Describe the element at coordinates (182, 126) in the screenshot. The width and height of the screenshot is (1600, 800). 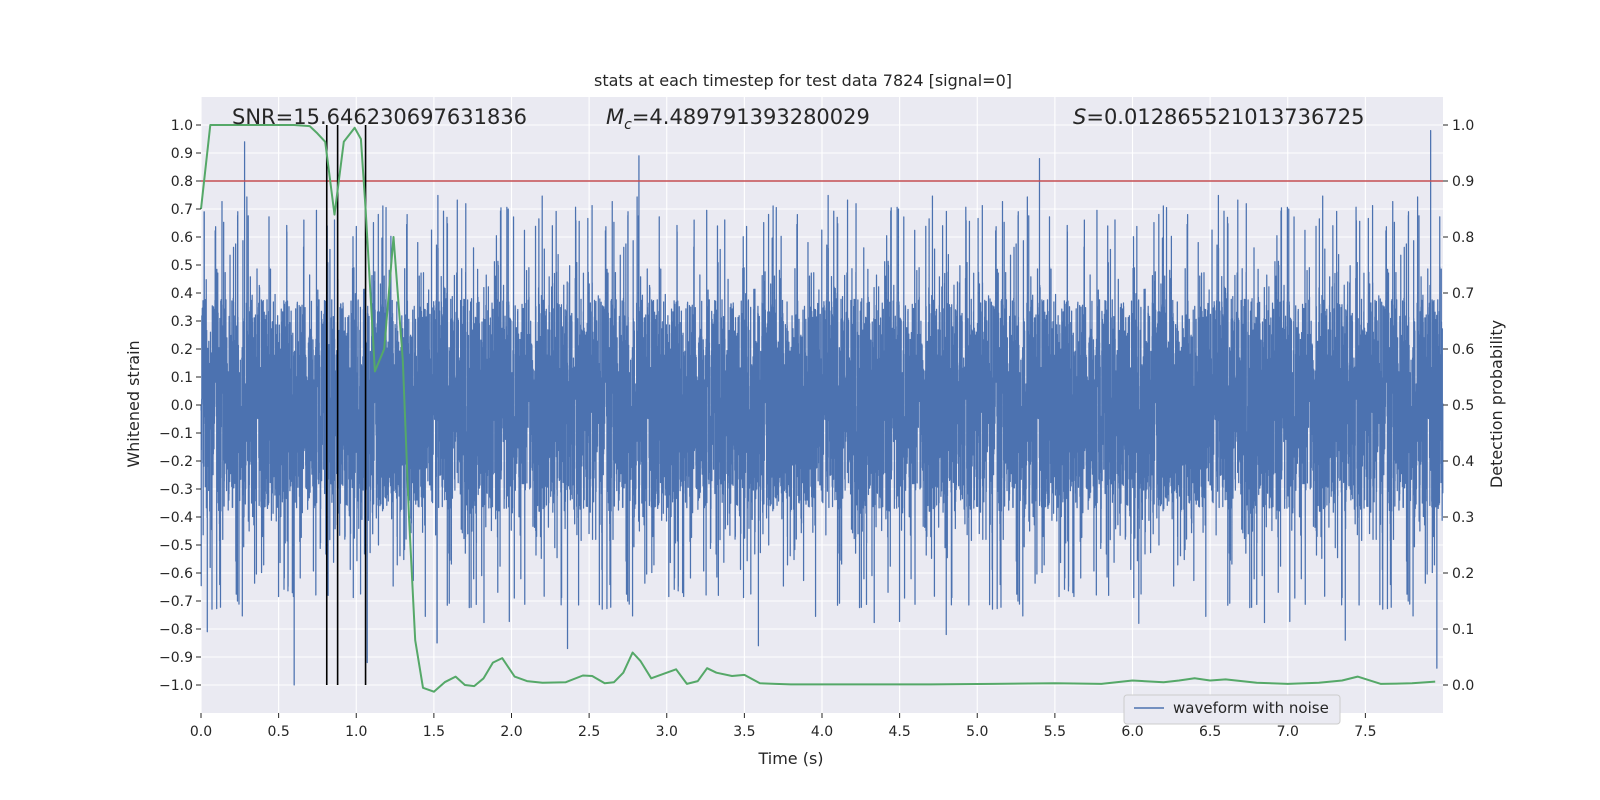
I see `y-left-tick-label: 1.0` at that location.